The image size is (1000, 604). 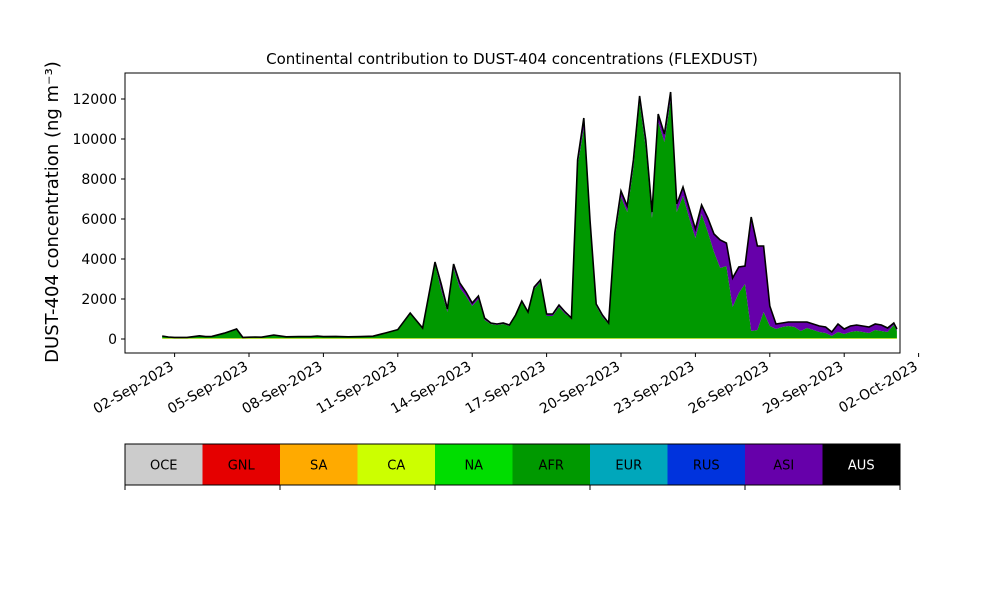 I want to click on legend-label-na: NA, so click(x=473, y=466).